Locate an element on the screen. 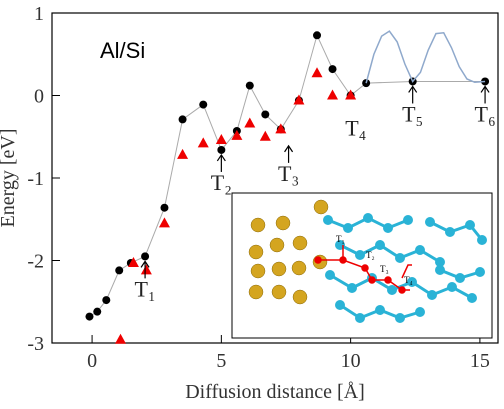 This screenshot has width=504, height=409. al-atoms is located at coordinates (288, 252).